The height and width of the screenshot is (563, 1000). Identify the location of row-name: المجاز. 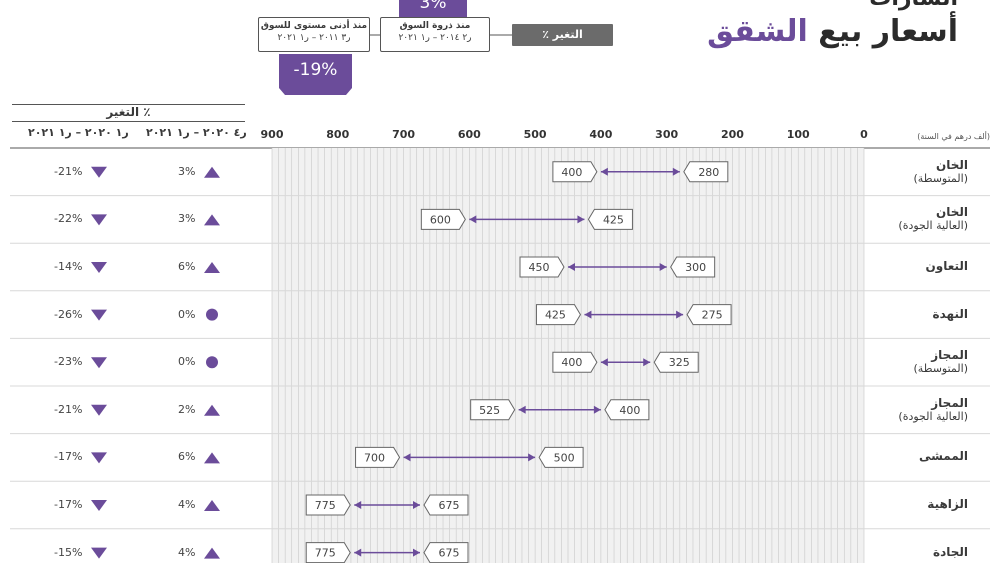
(949, 402).